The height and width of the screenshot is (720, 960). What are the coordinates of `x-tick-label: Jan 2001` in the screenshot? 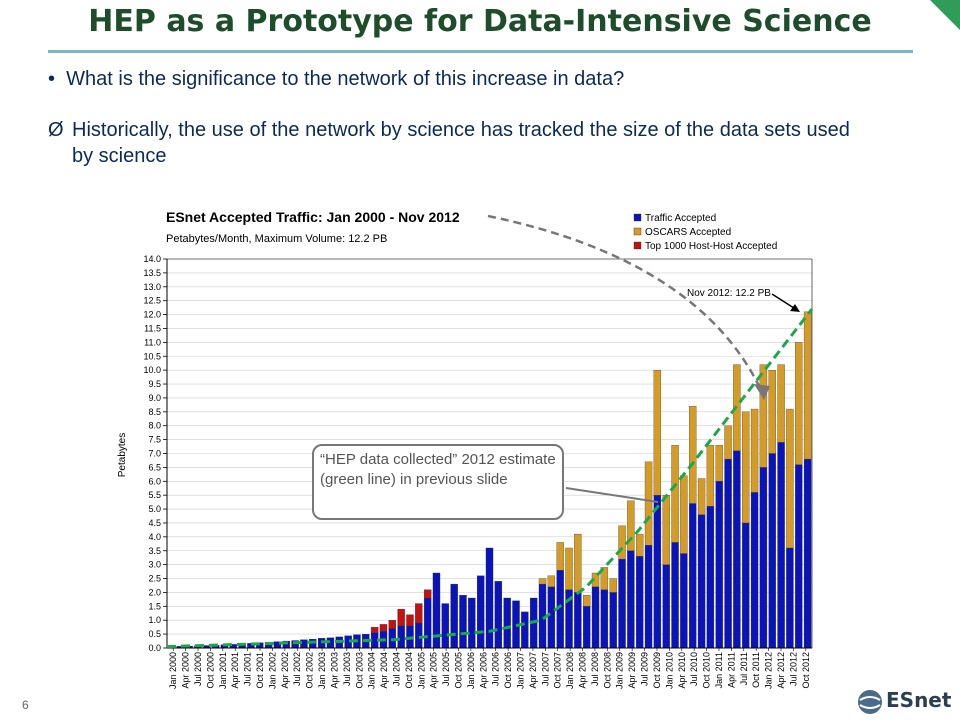 It's located at (223, 670).